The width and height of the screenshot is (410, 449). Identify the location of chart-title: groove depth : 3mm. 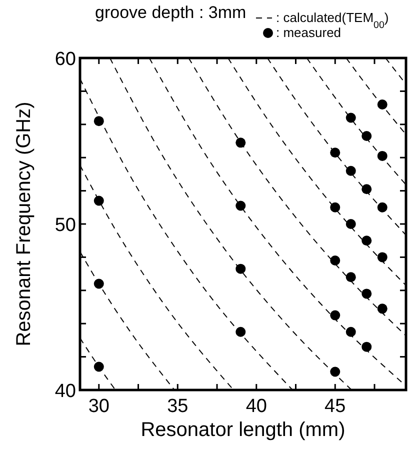
(170, 12).